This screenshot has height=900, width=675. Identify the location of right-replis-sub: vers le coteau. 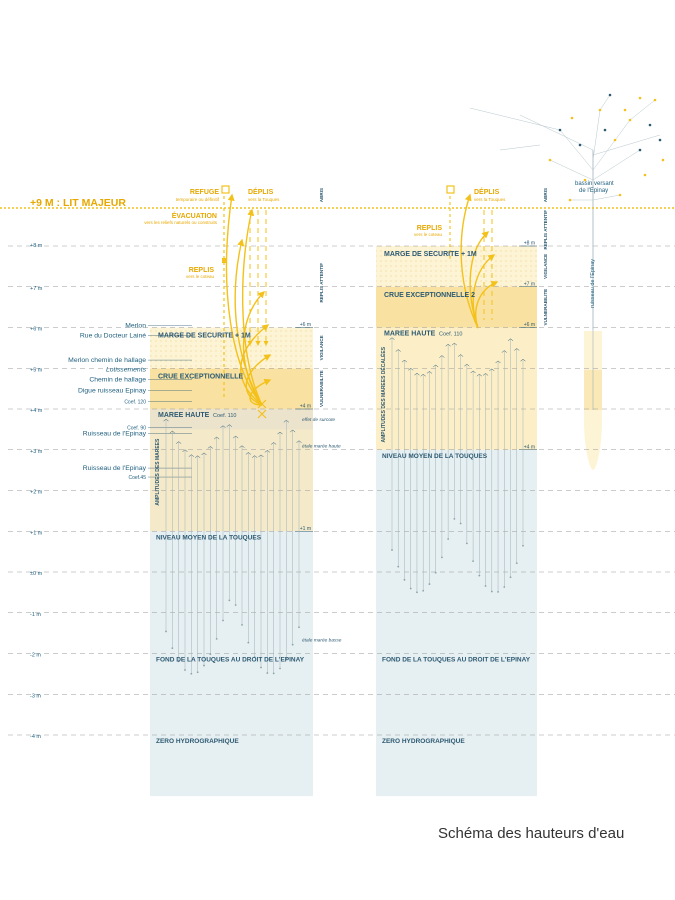
(428, 234).